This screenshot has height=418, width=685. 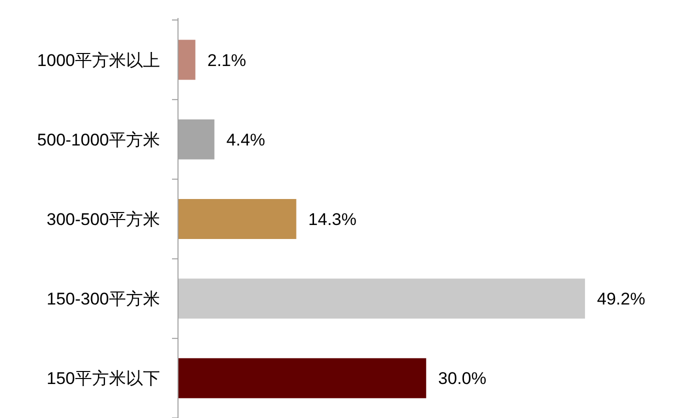 What do you see at coordinates (462, 378) in the screenshot?
I see `data-label: 30.0%` at bounding box center [462, 378].